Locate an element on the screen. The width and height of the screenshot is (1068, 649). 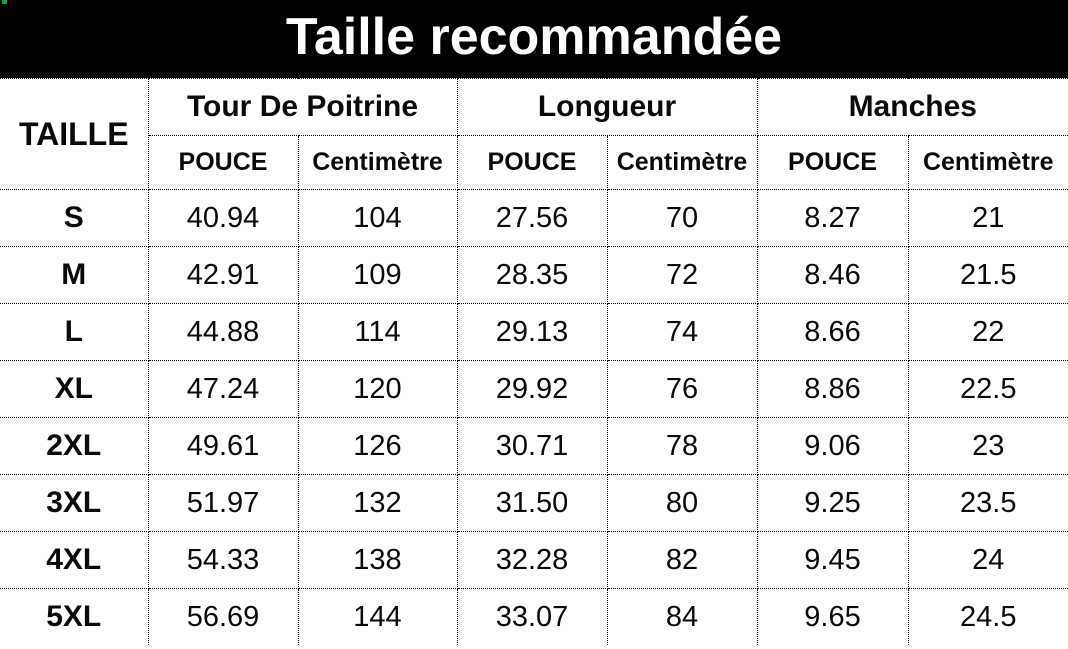
table-row: 3XL 51.97 132 31.50 80 9.25 23.5 is located at coordinates (534, 503).